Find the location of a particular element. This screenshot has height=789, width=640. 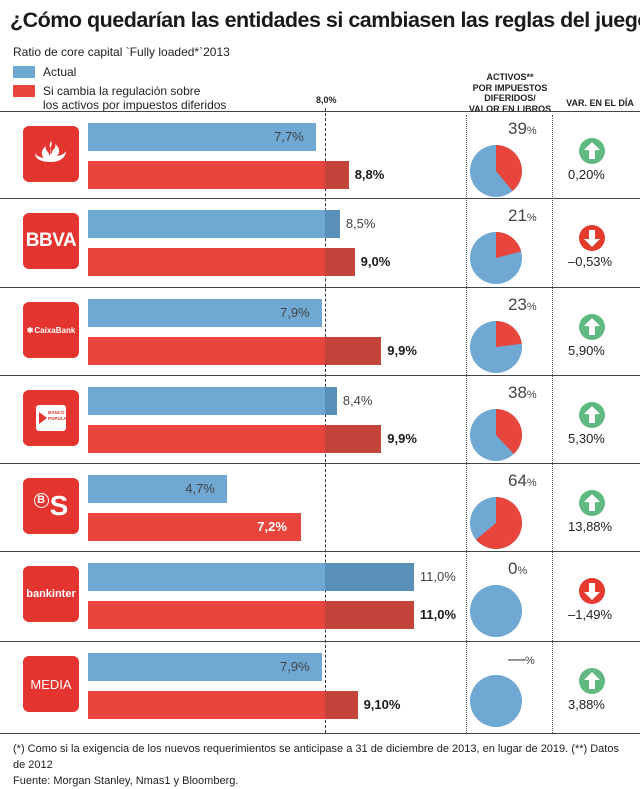

pie-BBVA is located at coordinates (496, 258).